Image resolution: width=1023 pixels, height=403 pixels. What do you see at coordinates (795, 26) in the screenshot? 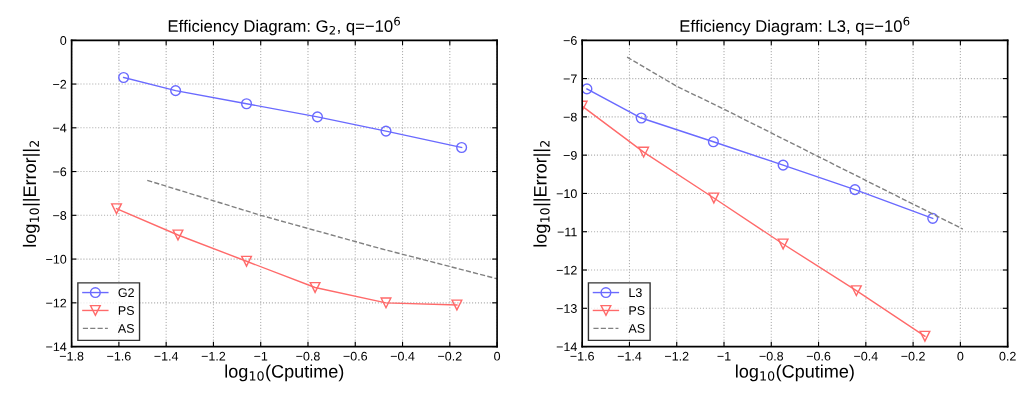
I see `chart-title: Efficiency Diagram: L3, q=−10$^{6}$` at bounding box center [795, 26].